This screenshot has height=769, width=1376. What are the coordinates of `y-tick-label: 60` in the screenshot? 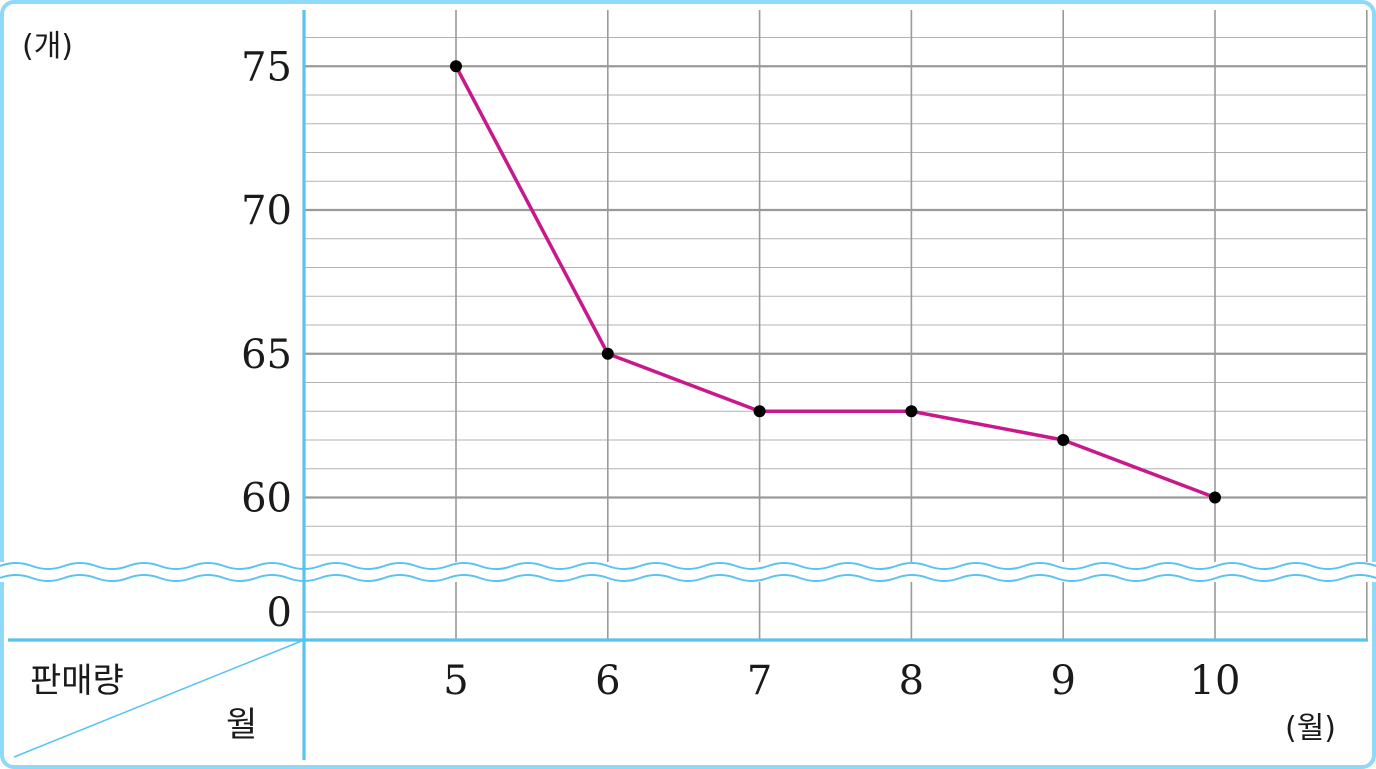 It's located at (266, 499).